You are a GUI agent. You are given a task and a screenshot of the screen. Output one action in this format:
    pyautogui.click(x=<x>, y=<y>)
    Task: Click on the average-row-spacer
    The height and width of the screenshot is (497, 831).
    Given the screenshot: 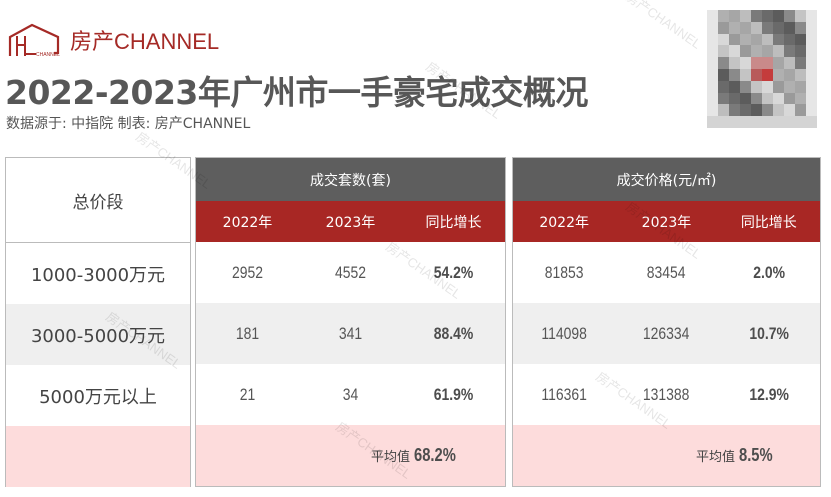 What is the action you would take?
    pyautogui.click(x=98, y=456)
    